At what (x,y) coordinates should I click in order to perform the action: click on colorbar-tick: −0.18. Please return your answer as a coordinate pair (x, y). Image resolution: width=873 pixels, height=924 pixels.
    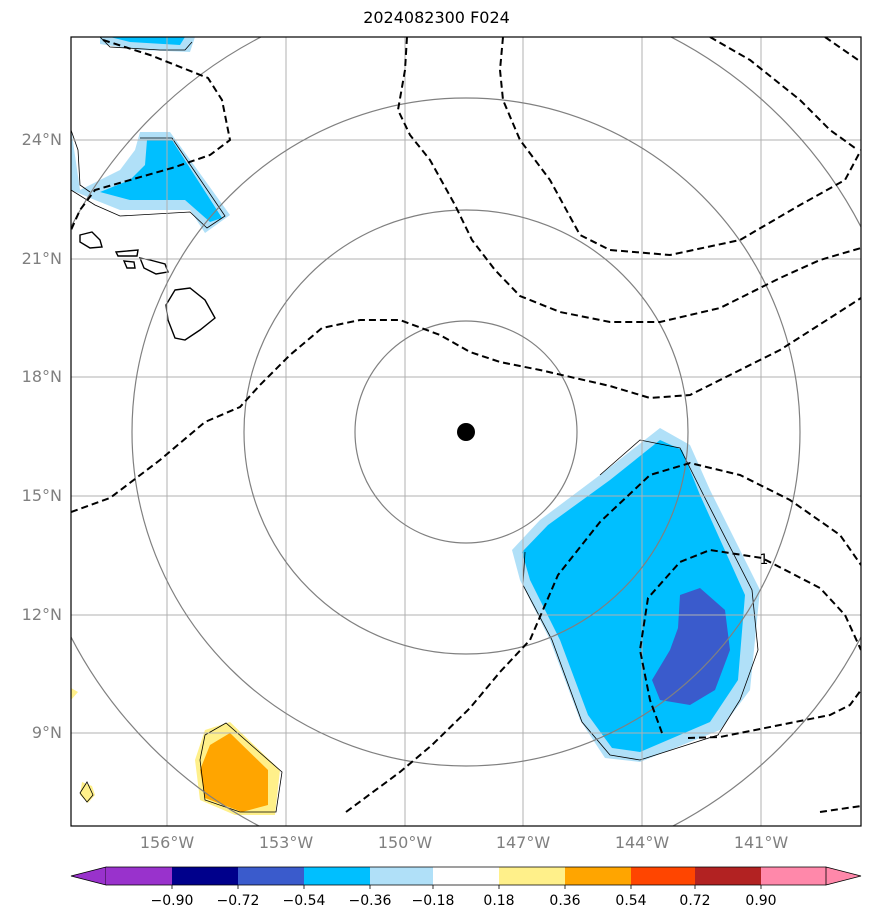
    Looking at the image, I should click on (433, 901).